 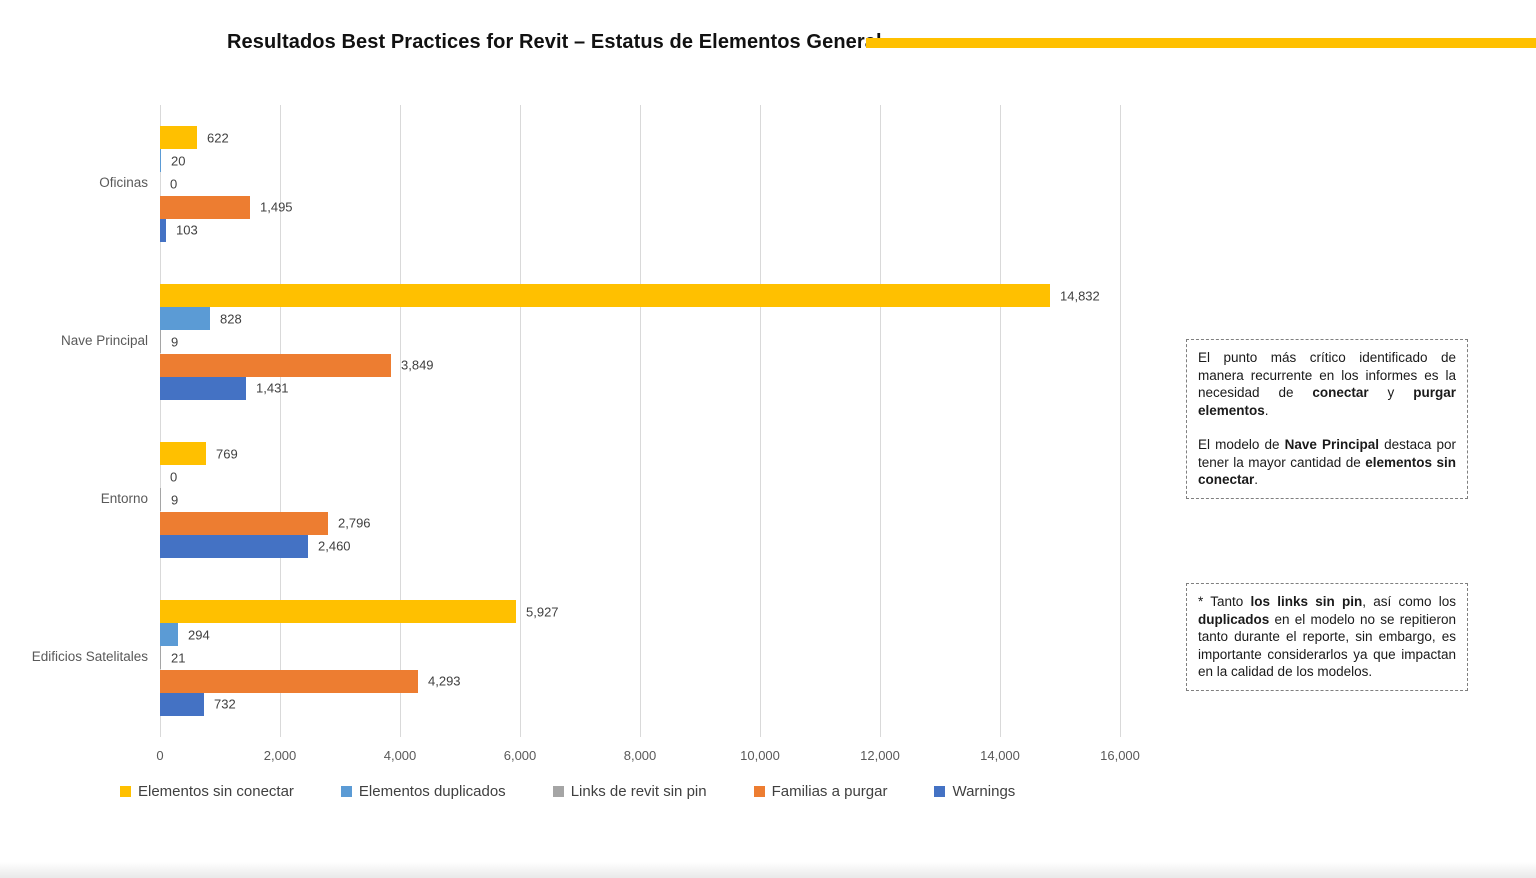 What do you see at coordinates (123, 182) in the screenshot?
I see `category-label-oficinas: Oficinas` at bounding box center [123, 182].